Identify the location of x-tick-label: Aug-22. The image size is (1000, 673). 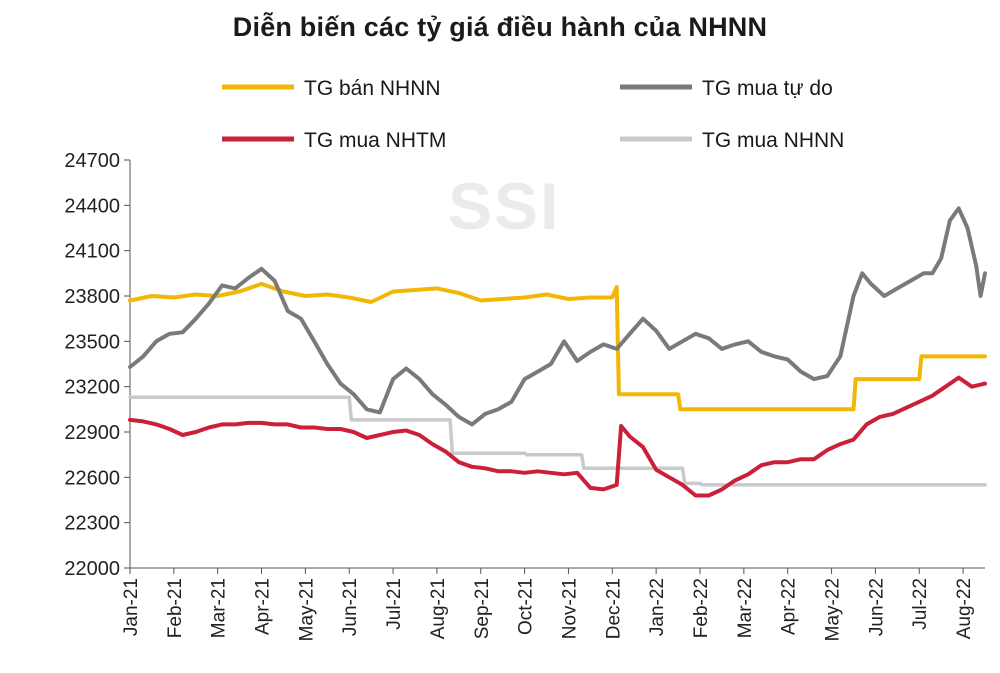
(964, 608).